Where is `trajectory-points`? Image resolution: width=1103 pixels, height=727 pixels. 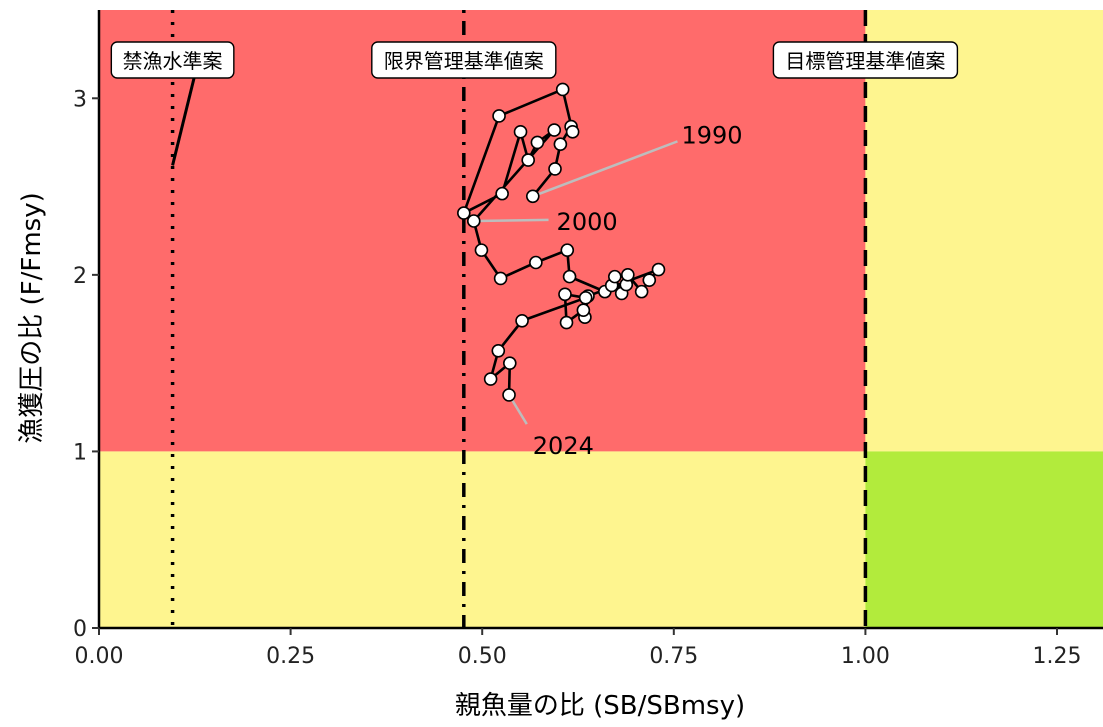 trajectory-points is located at coordinates (561, 242).